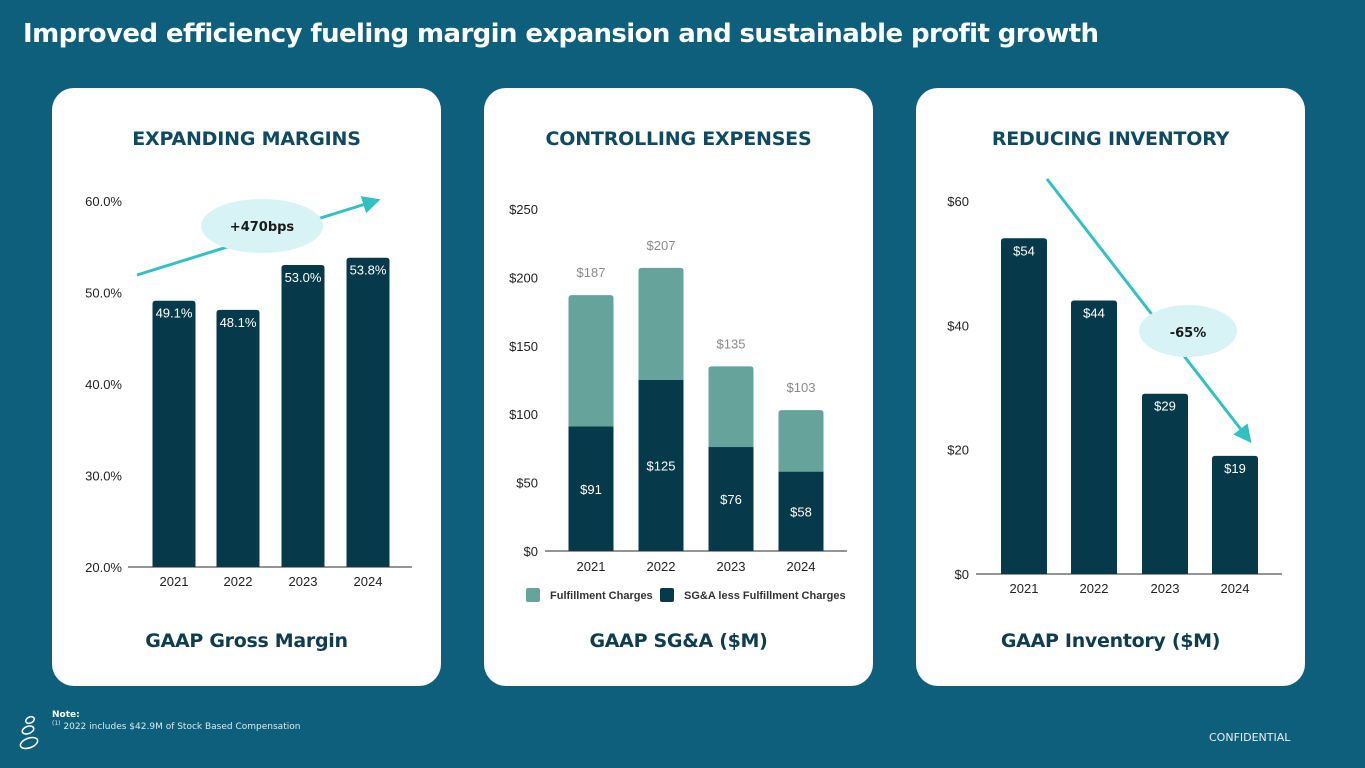 The width and height of the screenshot is (1365, 768). What do you see at coordinates (678, 641) in the screenshot?
I see `card-footer: GAAP SG&A ($M)` at bounding box center [678, 641].